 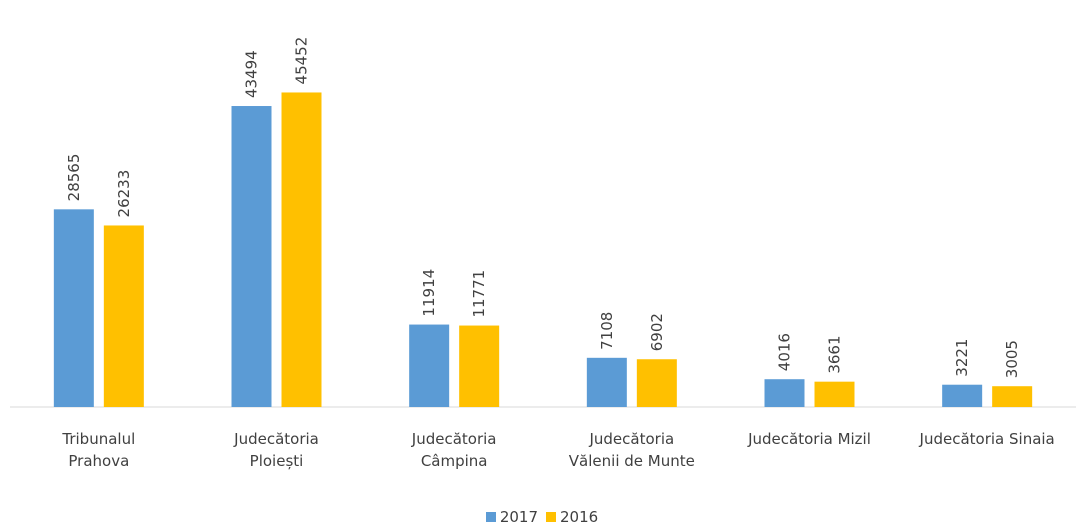 I want to click on data-label: 11914, so click(x=429, y=293).